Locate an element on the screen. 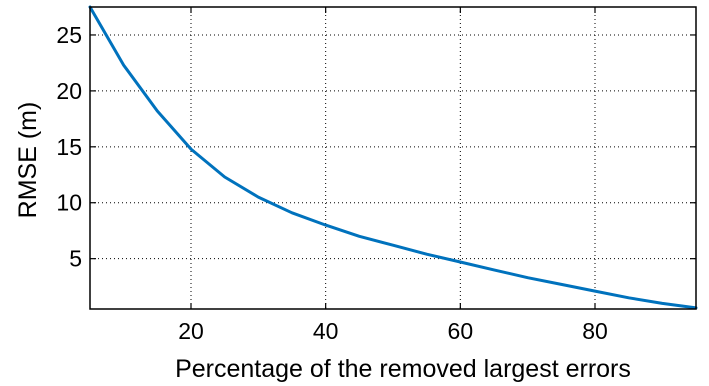  y-tick-label: 10 is located at coordinates (69, 203).